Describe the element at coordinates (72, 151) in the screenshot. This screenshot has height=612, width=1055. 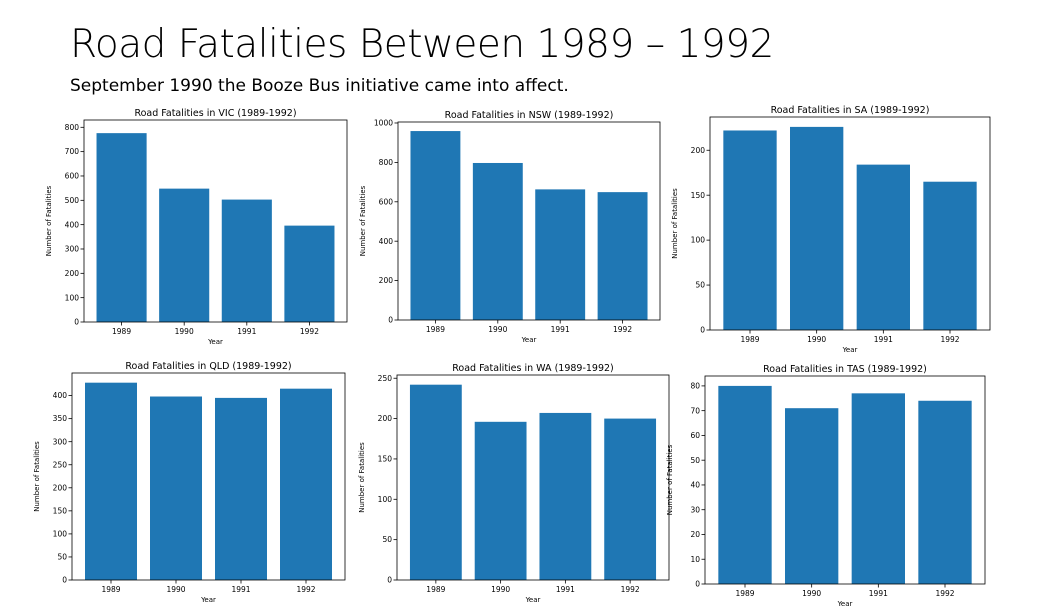
I see `y-tick-label: 700` at that location.